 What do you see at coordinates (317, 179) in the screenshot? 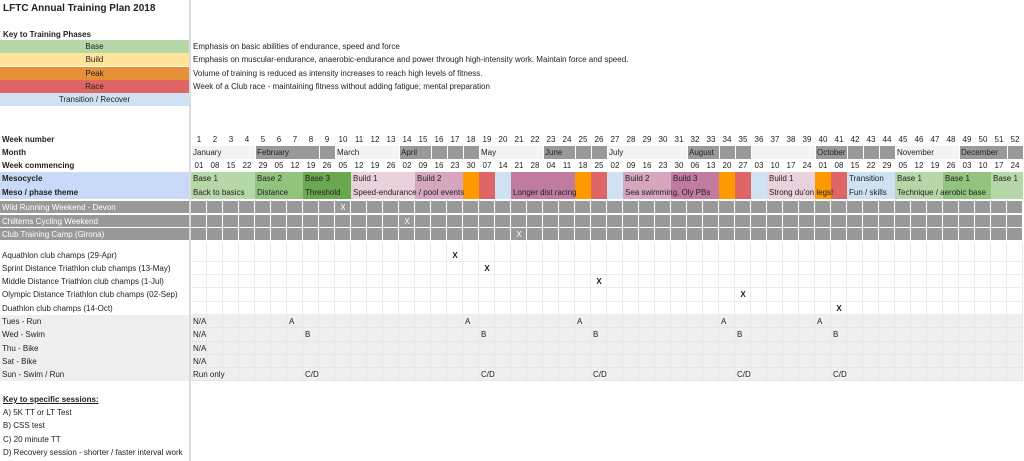
I see `mesocycle-name: Base 3` at bounding box center [317, 179].